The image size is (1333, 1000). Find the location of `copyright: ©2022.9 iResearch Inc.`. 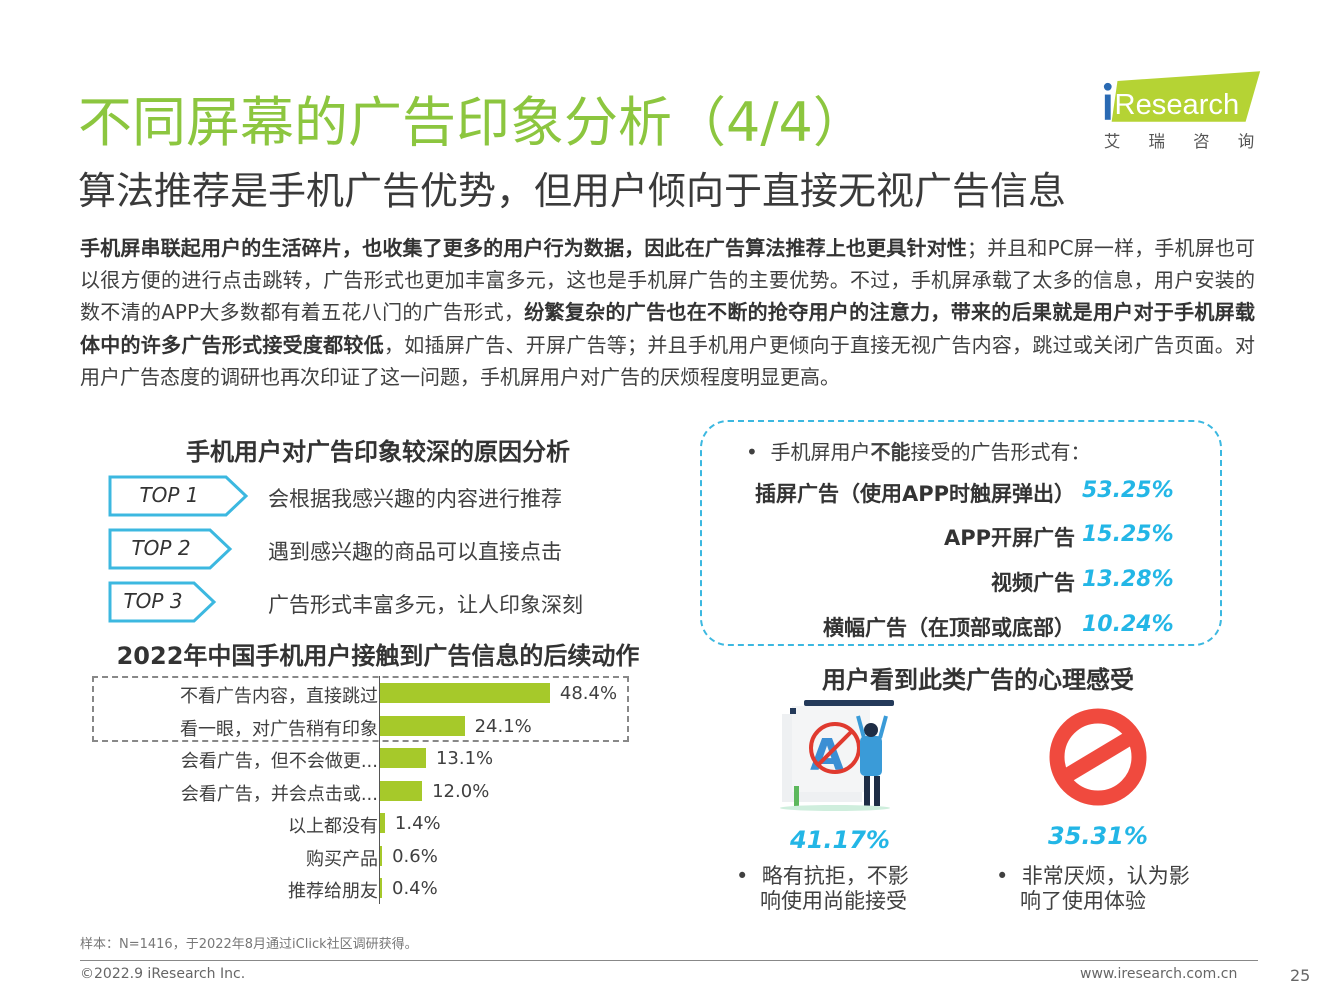

copyright: ©2022.9 iResearch Inc. is located at coordinates (163, 974).